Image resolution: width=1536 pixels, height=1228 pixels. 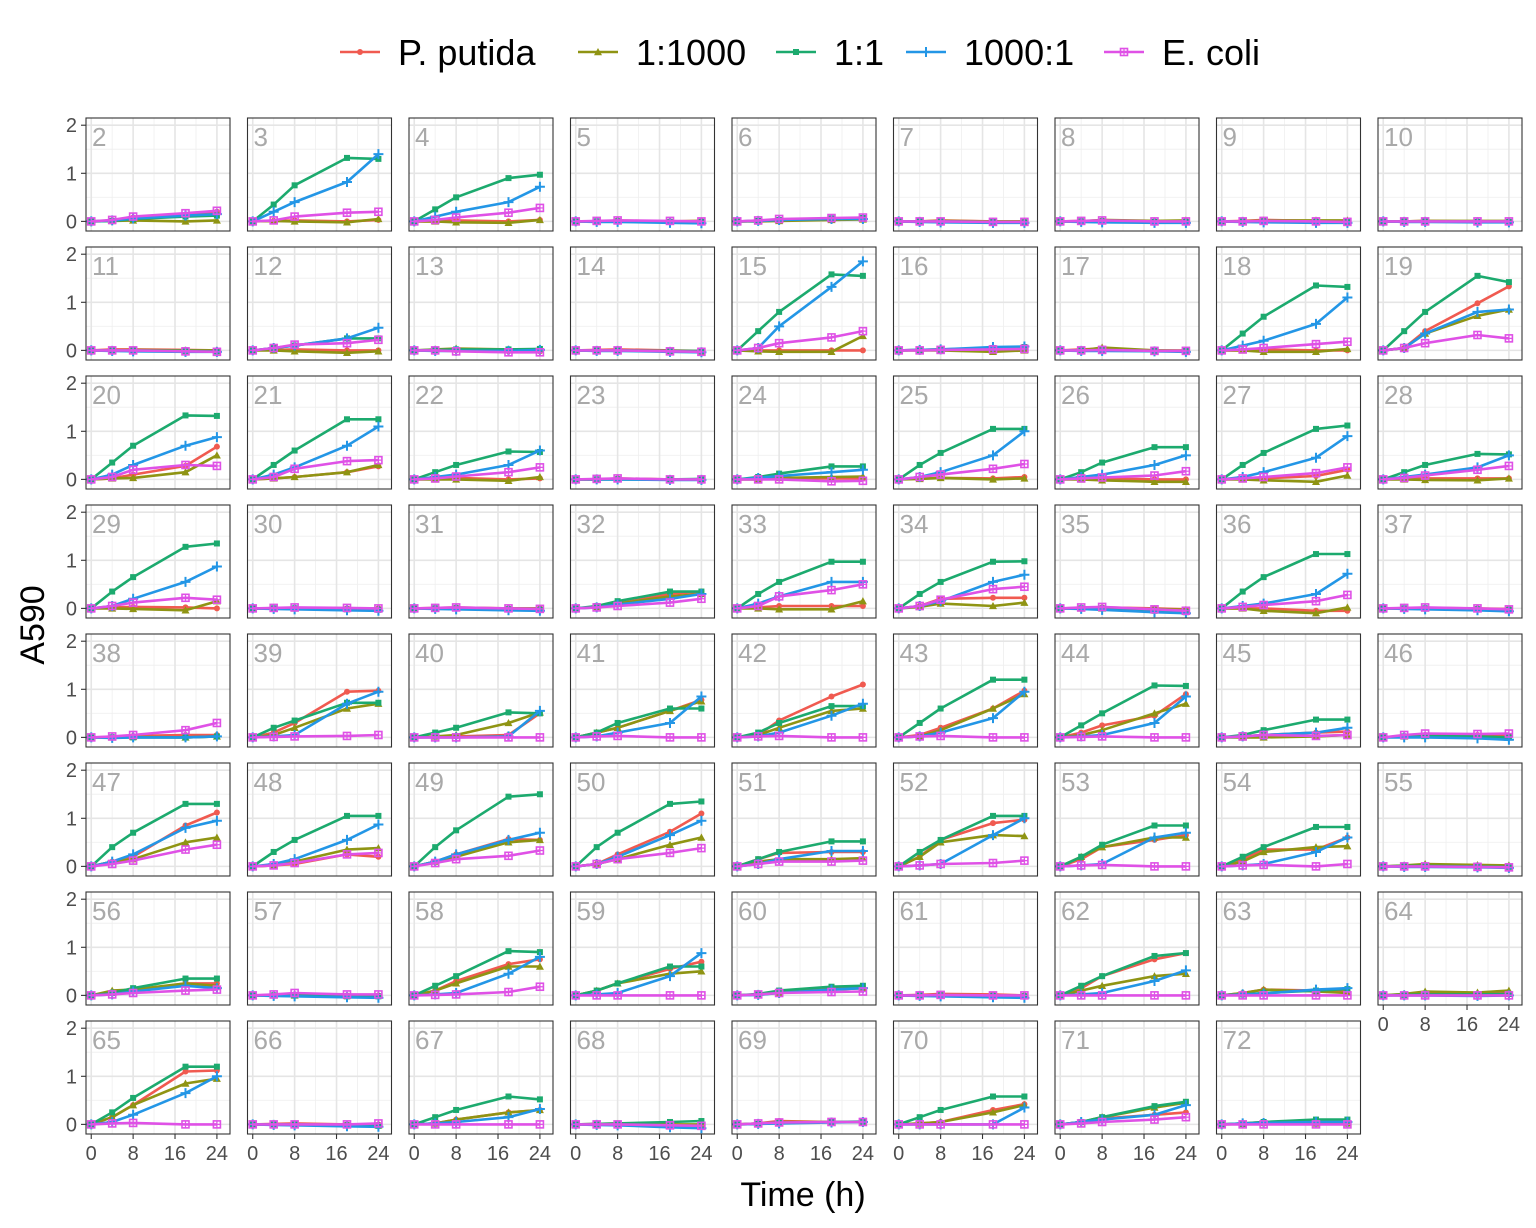 I want to click on facet-panel-45: 45, so click(x=1288, y=690).